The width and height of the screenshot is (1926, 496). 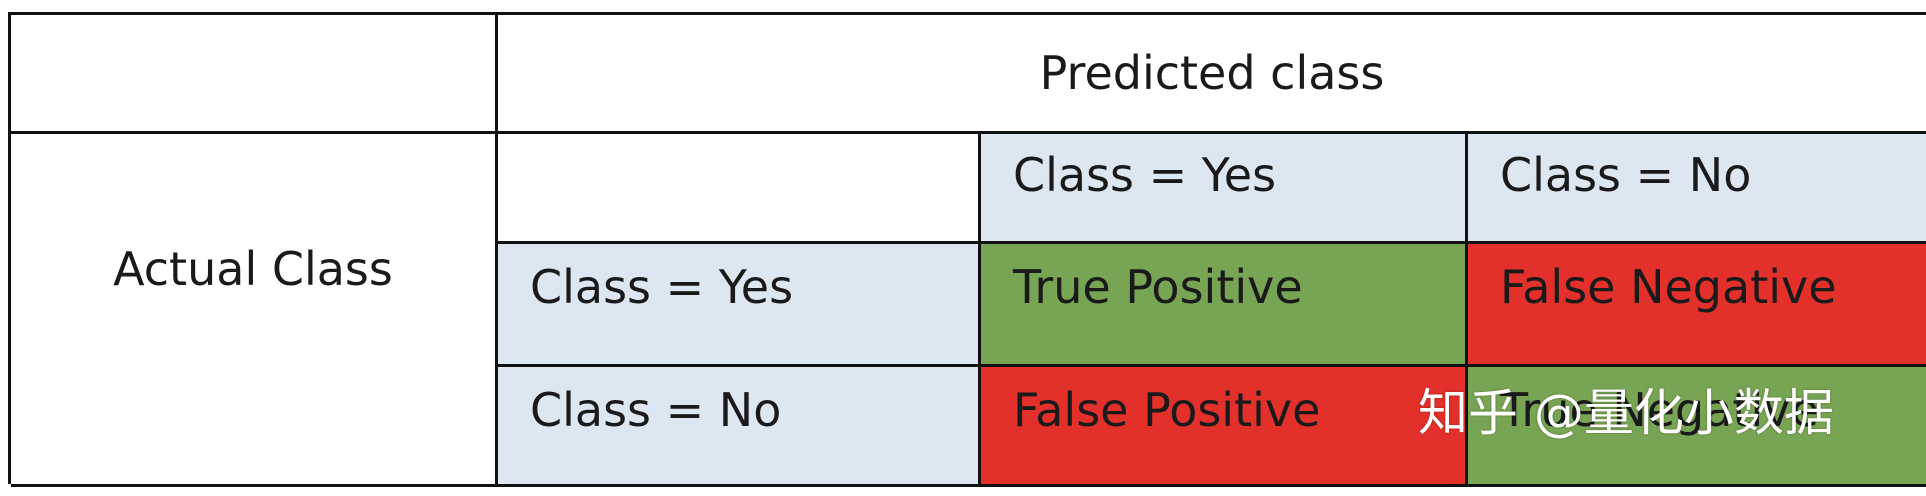 I want to click on watermark-text: 知乎 @量化小数据, so click(x=1626, y=413).